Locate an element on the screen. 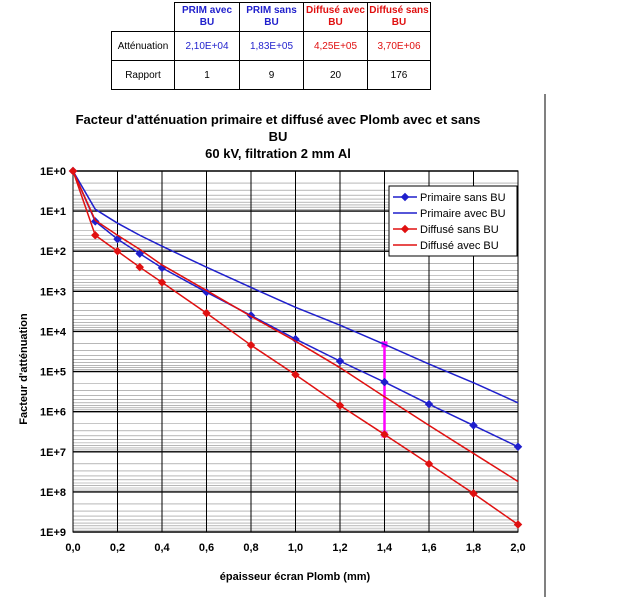 The image size is (640, 597). table-cell: 9 is located at coordinates (271, 75).